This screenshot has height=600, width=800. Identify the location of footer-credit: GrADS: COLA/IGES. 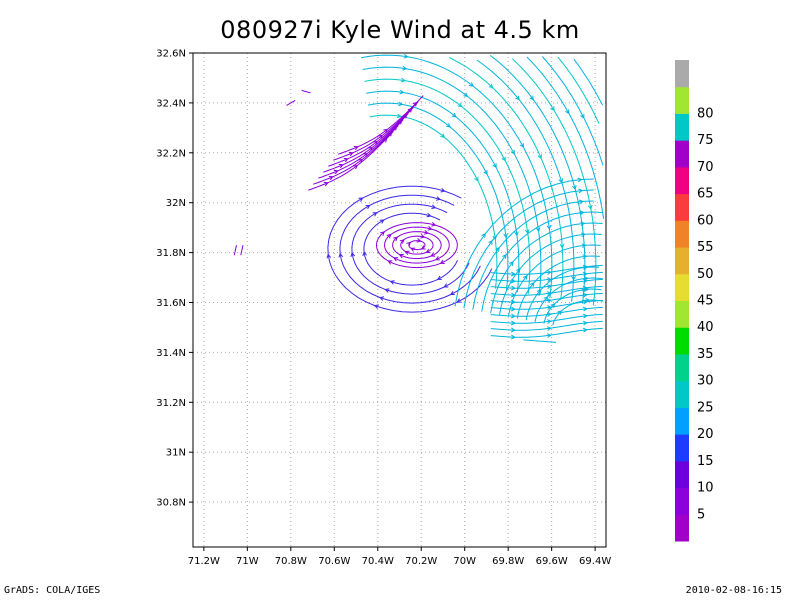
(52, 590).